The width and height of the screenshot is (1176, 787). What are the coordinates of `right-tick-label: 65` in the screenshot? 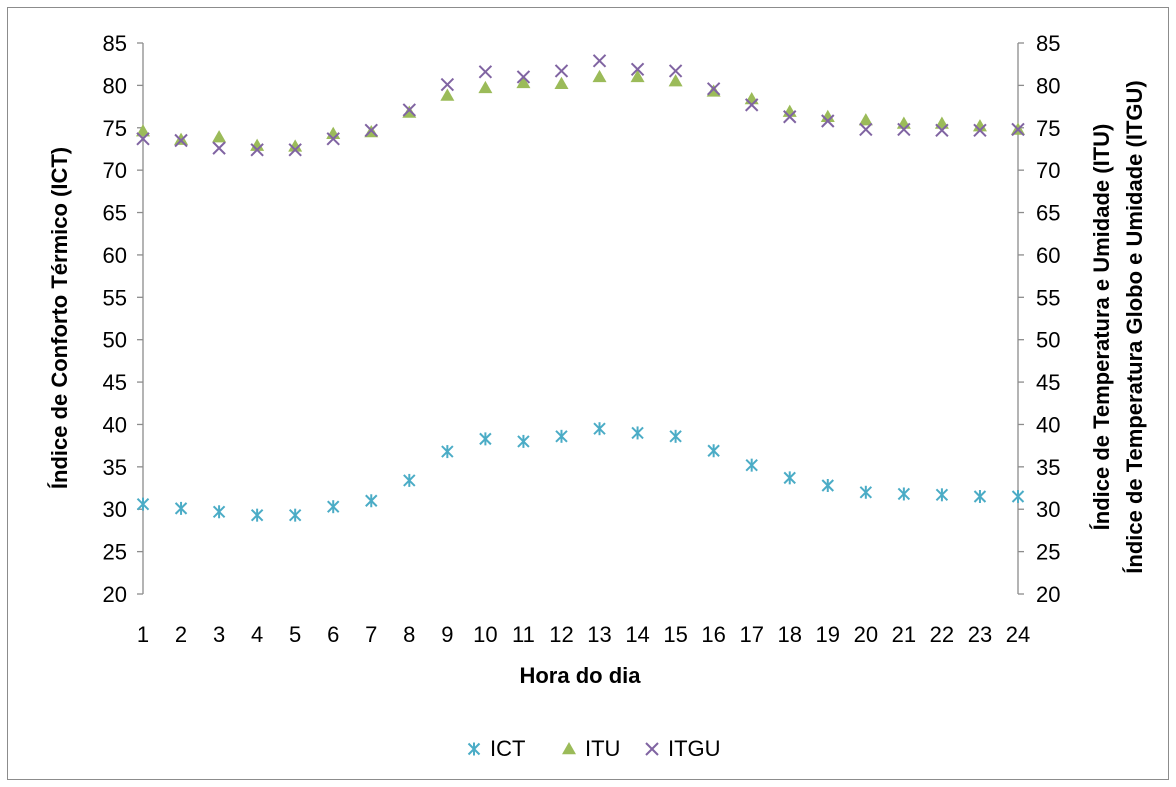 It's located at (1048, 213).